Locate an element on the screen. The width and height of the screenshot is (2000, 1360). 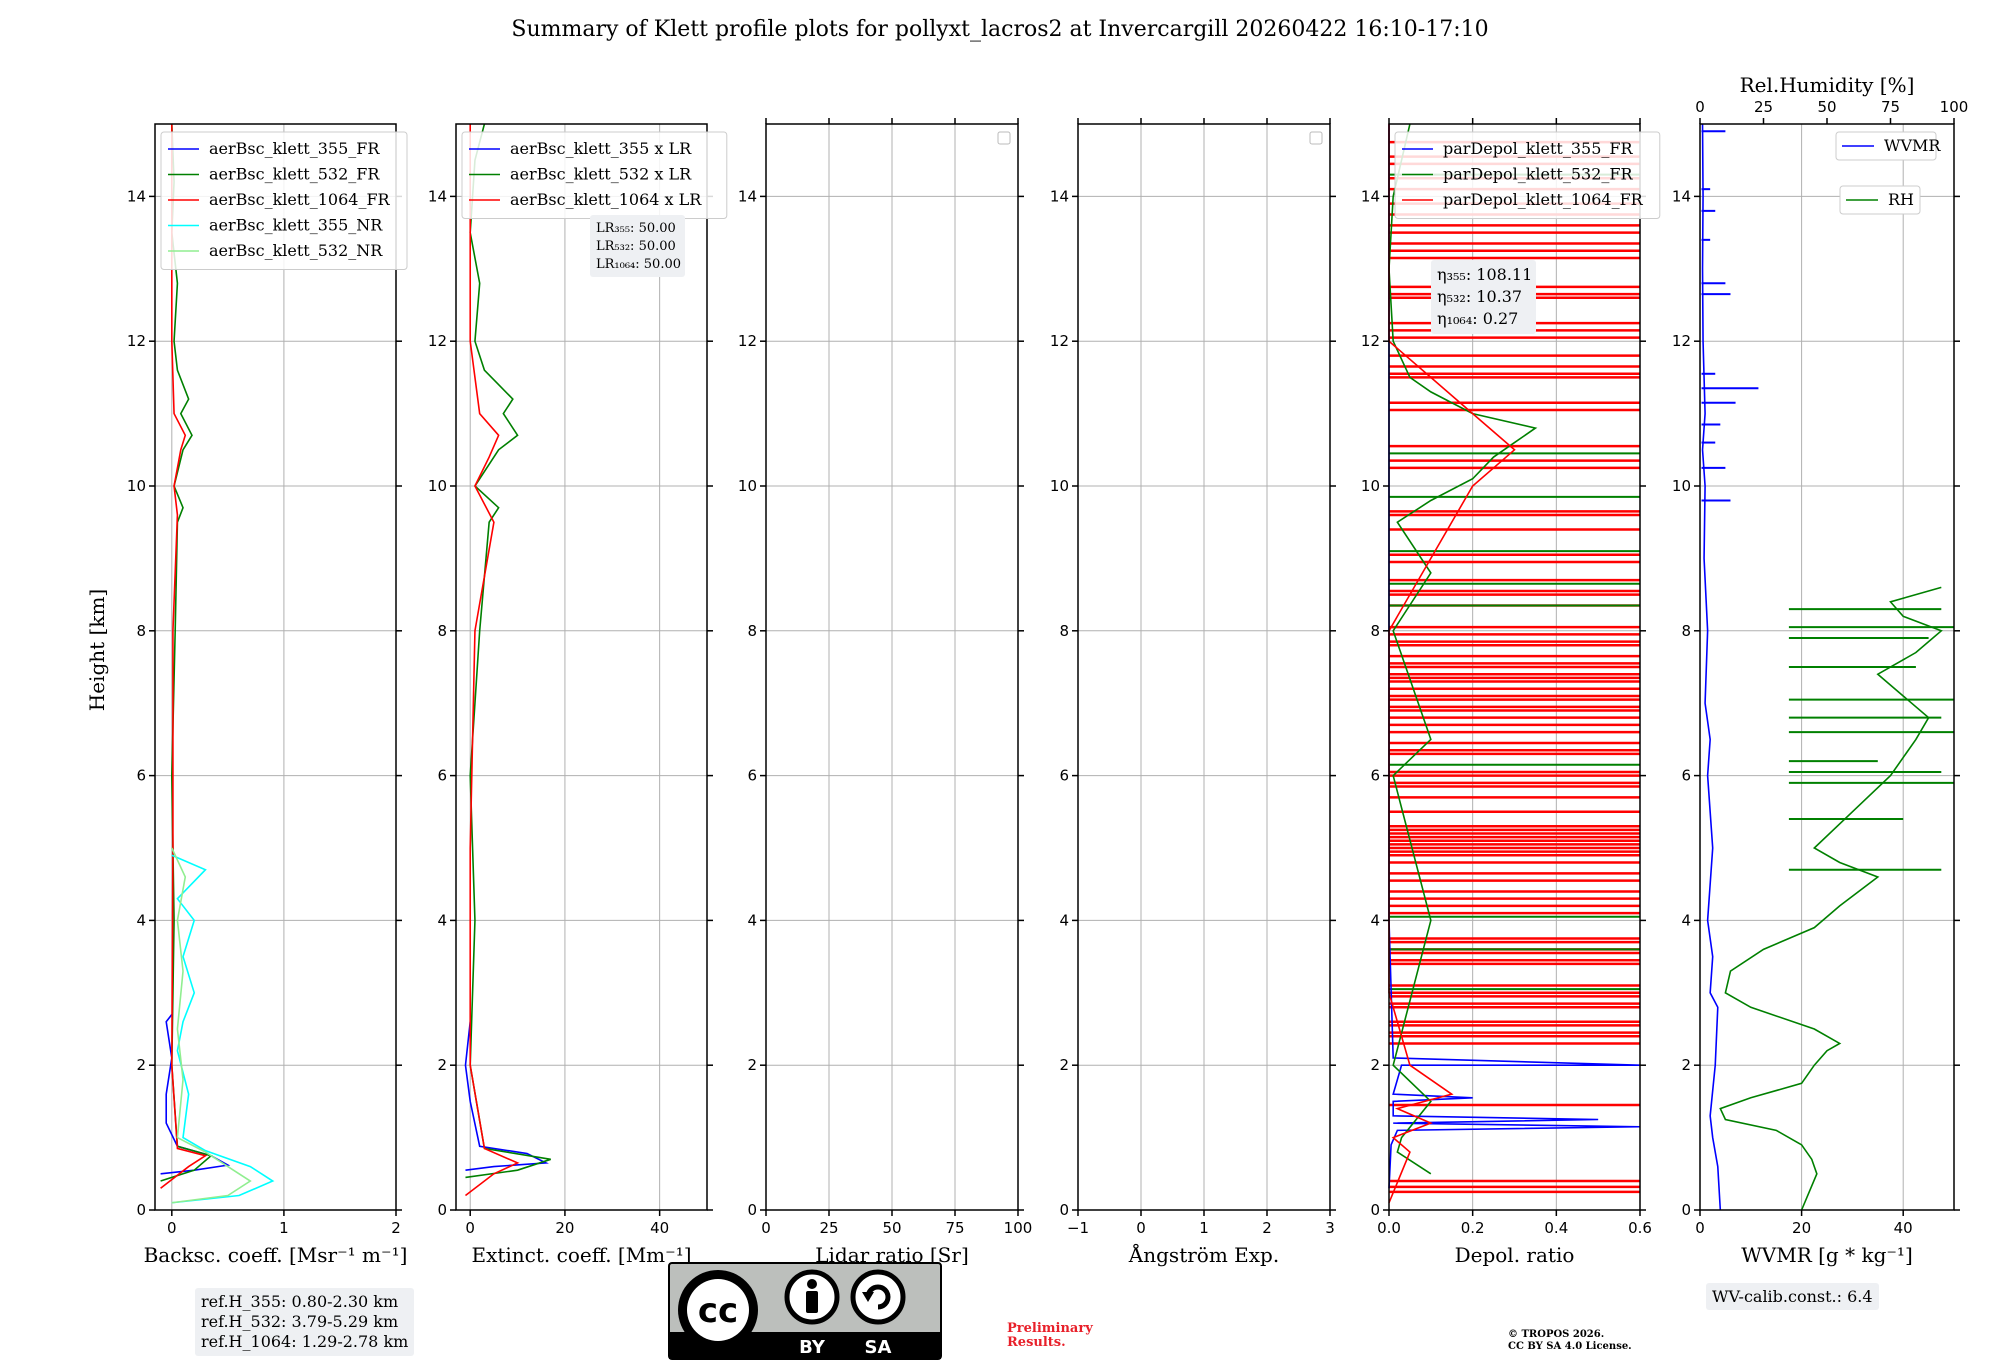
xtick-label-lidar_ratio-0: 0 is located at coordinates (766, 1228).